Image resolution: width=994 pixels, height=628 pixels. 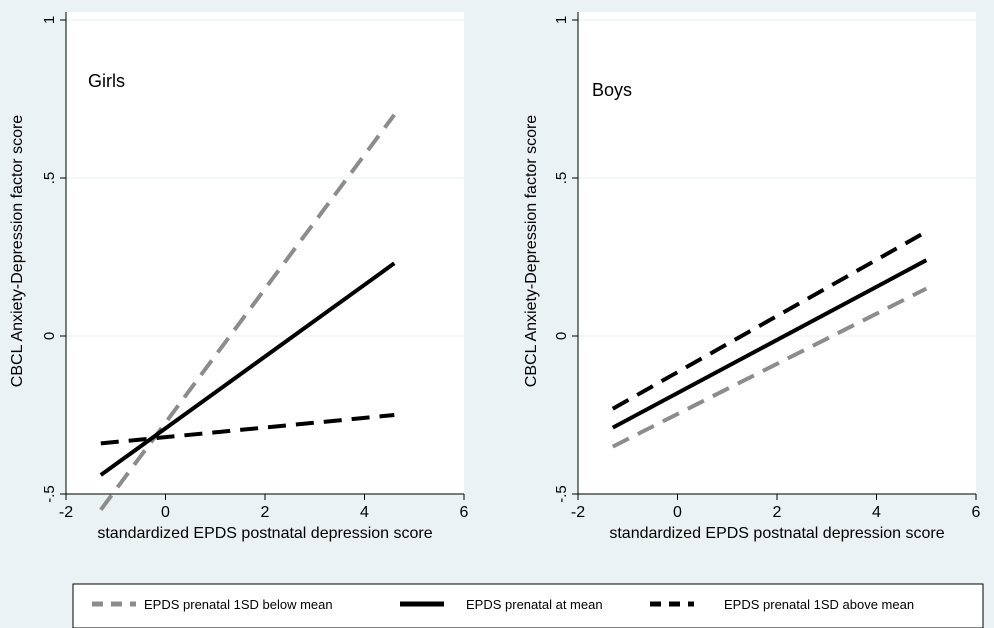 I want to click on panel-label: Girls, so click(x=106, y=81).